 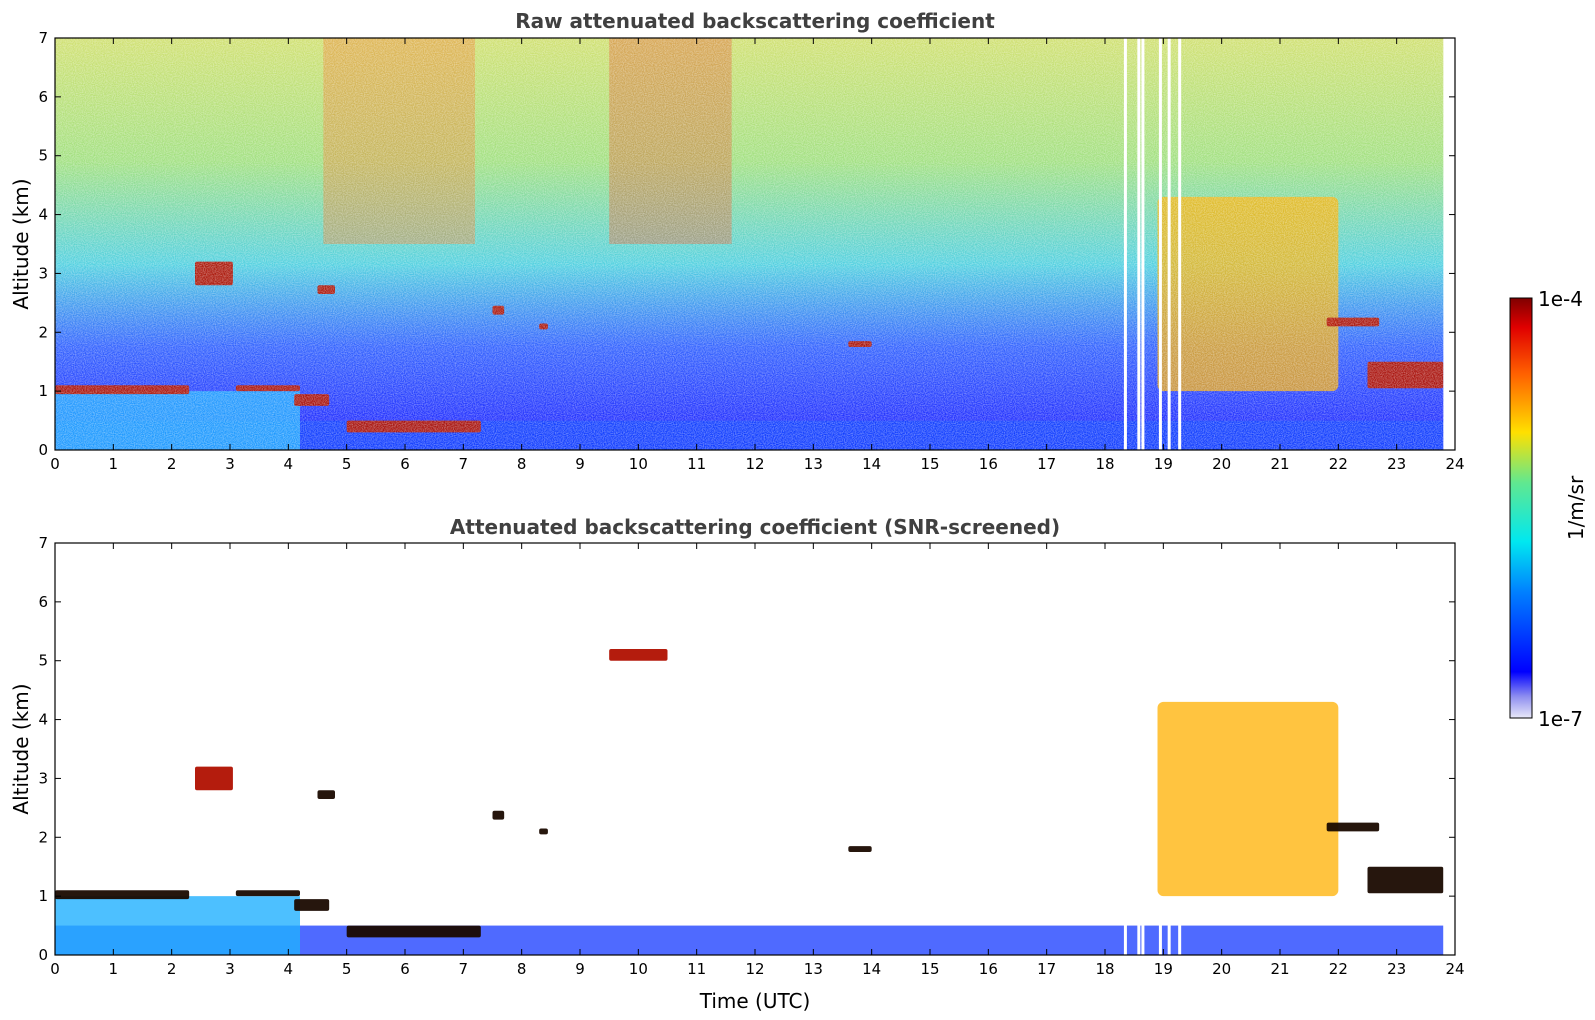 What do you see at coordinates (114, 969) in the screenshot?
I see `x-tick-label: 1` at bounding box center [114, 969].